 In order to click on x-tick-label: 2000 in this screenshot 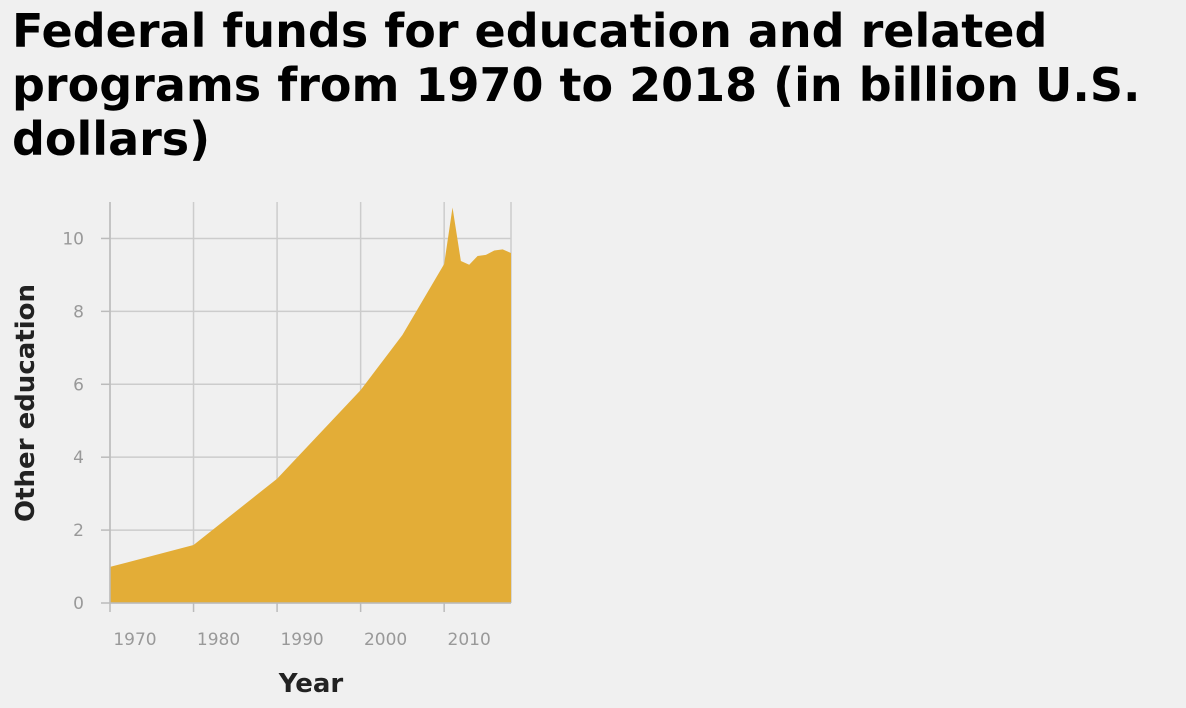, I will do `click(385, 640)`.